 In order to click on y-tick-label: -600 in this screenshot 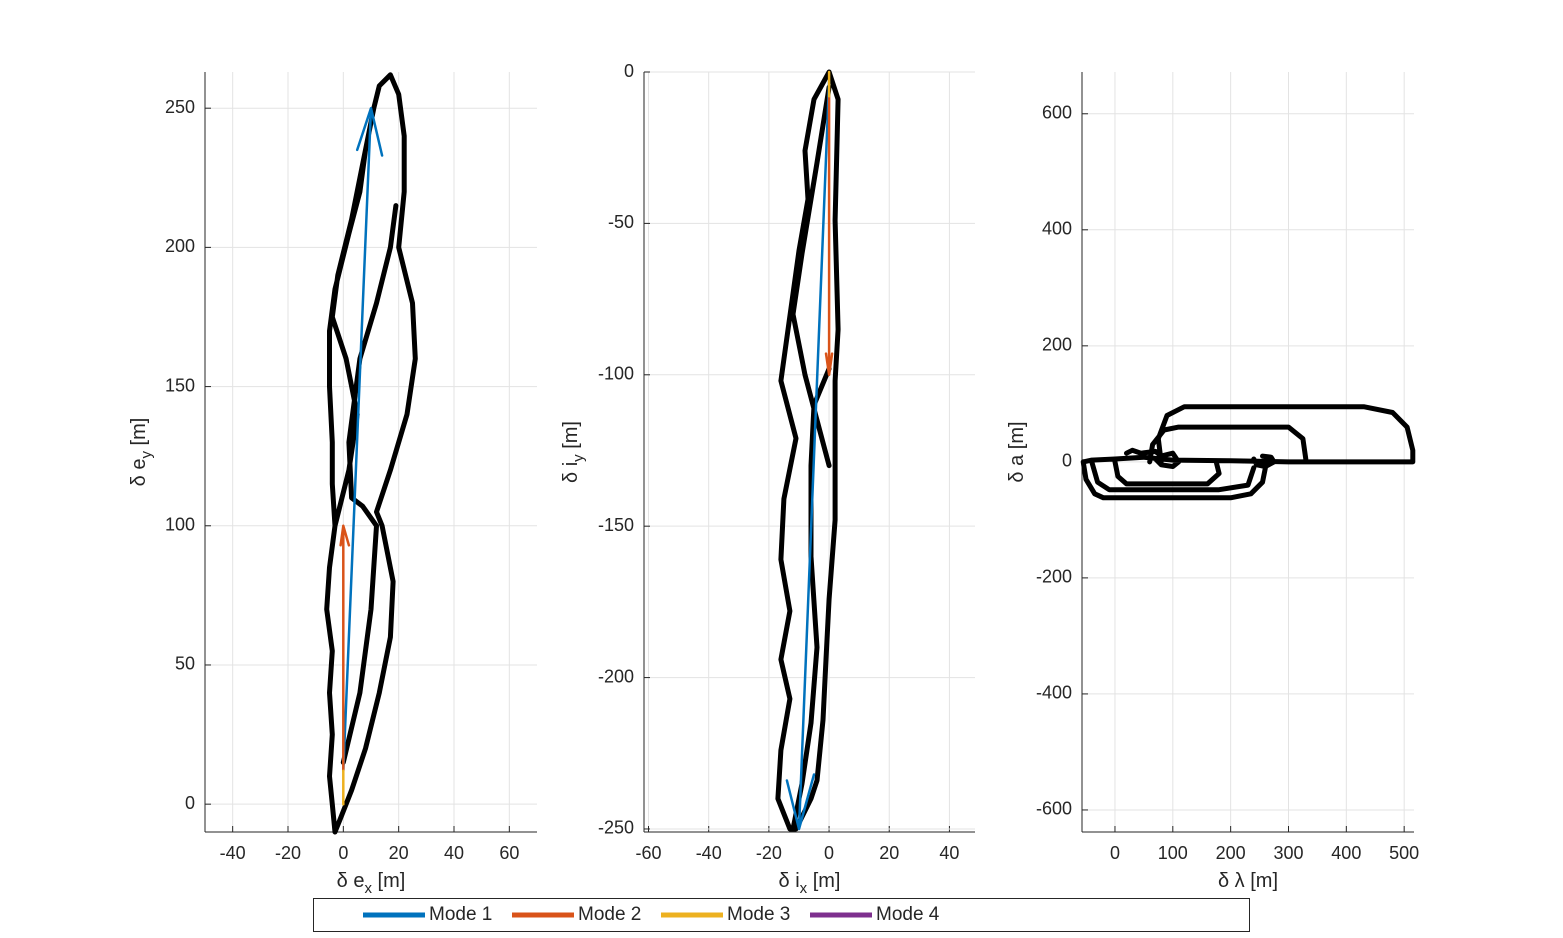, I will do `click(1054, 809)`.